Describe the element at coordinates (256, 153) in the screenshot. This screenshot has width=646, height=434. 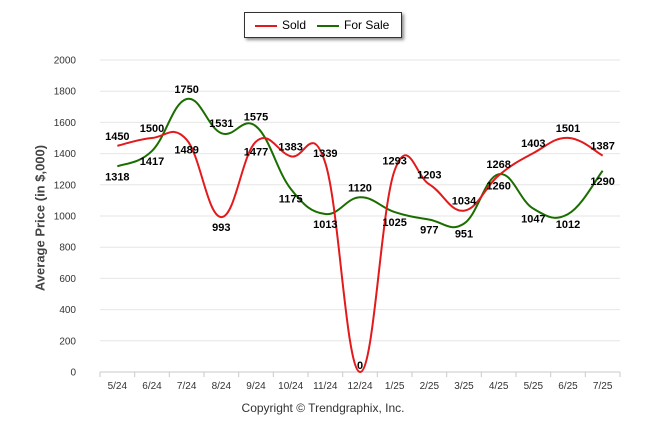
I see `data-label: 1477` at that location.